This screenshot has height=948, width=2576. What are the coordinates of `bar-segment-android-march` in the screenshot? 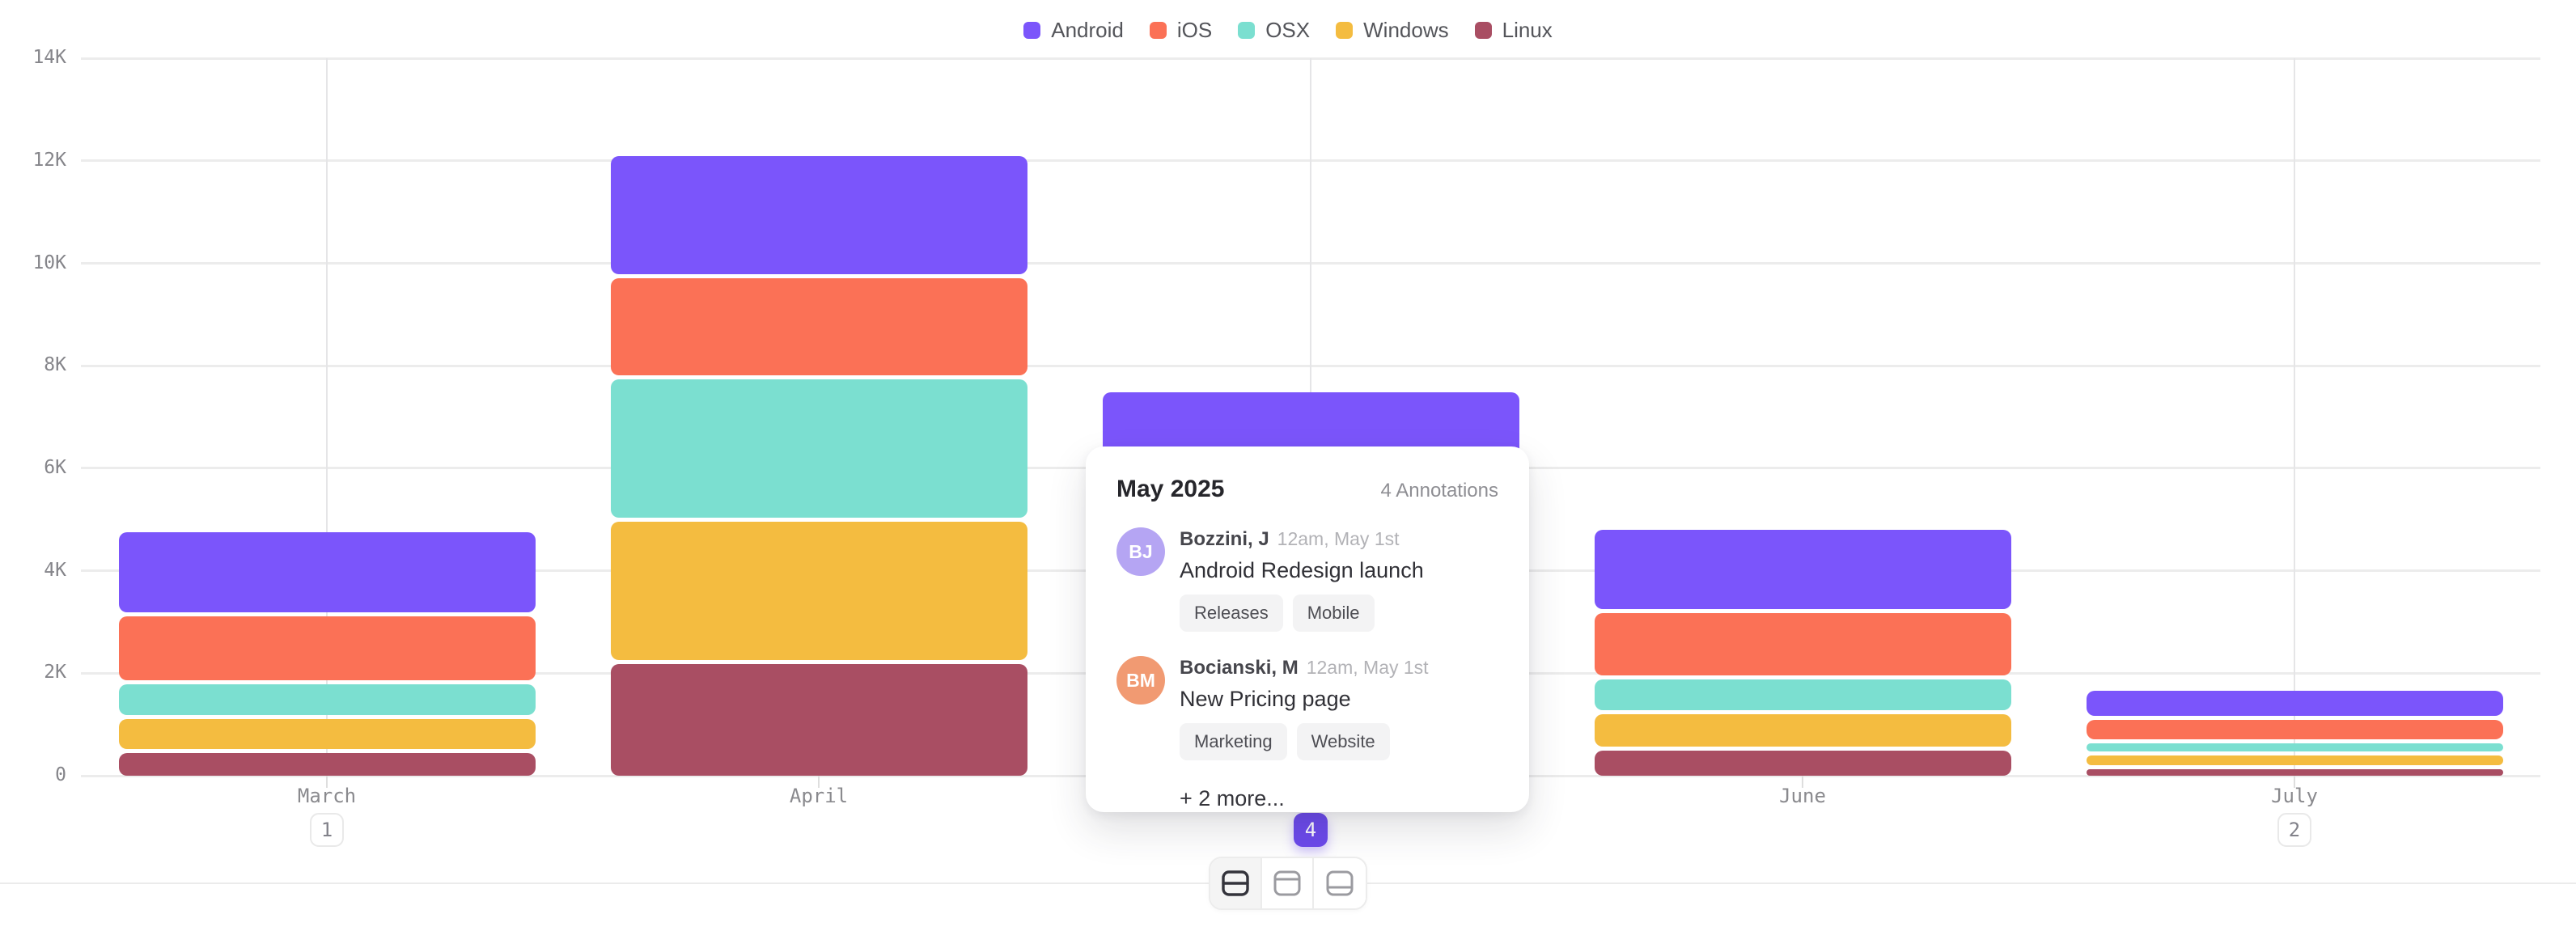 It's located at (327, 572).